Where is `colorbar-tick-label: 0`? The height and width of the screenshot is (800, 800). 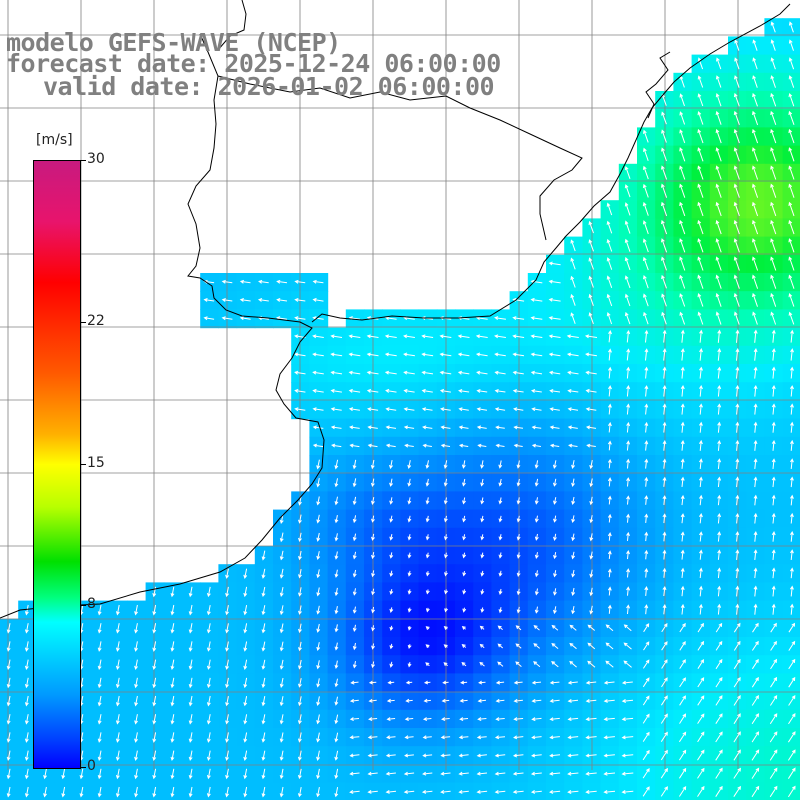
colorbar-tick-label: 0 is located at coordinates (91, 766).